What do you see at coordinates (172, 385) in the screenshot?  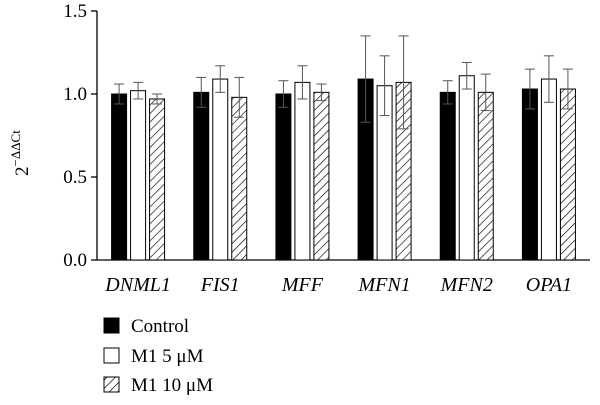 I see `legend-label-m1-10um: M1 10 μM` at bounding box center [172, 385].